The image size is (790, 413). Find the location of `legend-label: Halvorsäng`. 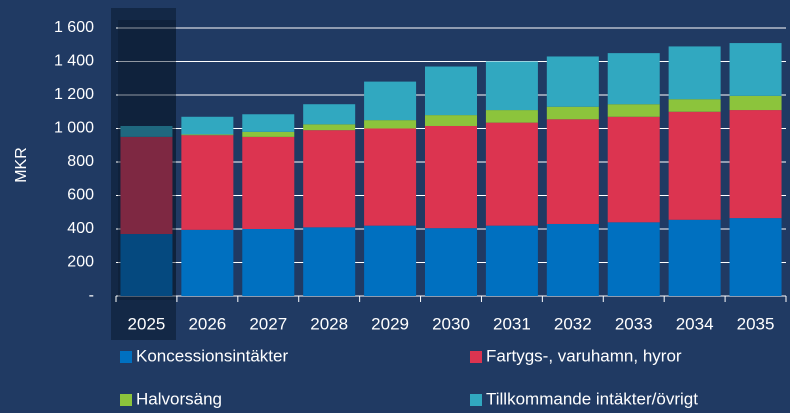

legend-label: Halvorsäng is located at coordinates (179, 398).